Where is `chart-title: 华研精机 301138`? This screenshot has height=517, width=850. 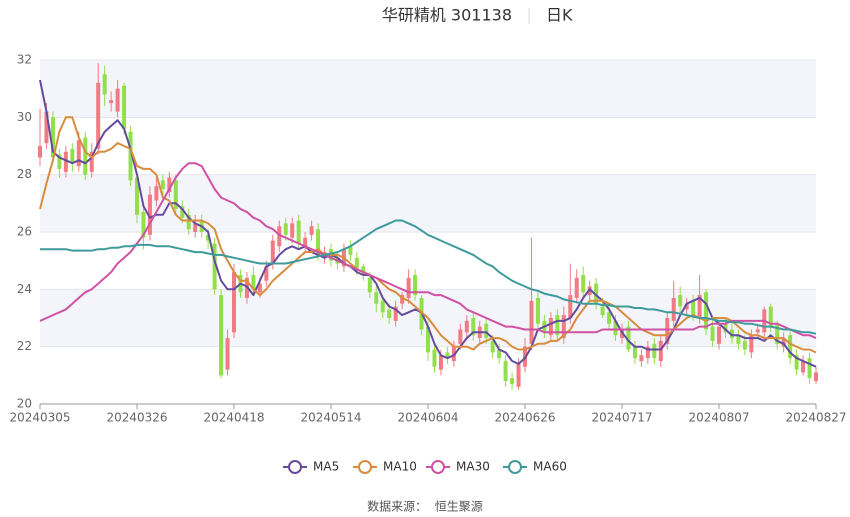 chart-title: 华研精机 301138 is located at coordinates (447, 15).